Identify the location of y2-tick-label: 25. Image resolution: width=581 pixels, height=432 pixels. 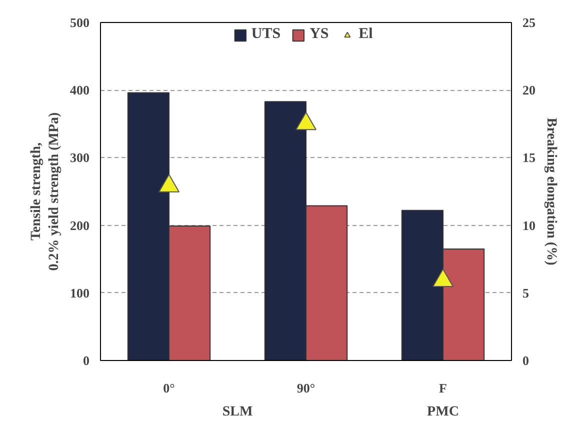
(529, 22).